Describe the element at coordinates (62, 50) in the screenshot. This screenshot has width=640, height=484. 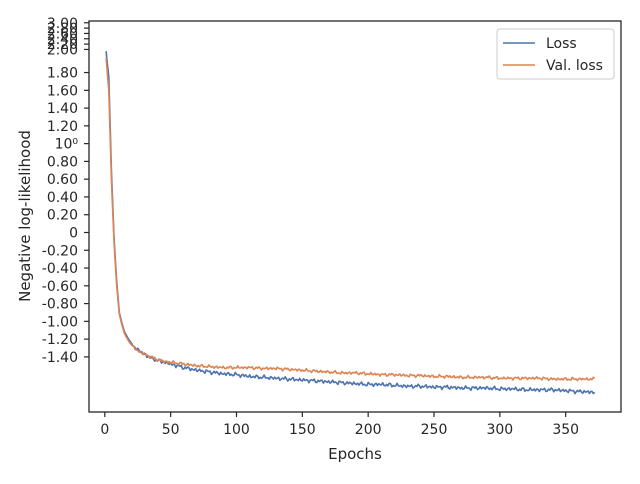
I see `y-tick-label: 2.00` at that location.